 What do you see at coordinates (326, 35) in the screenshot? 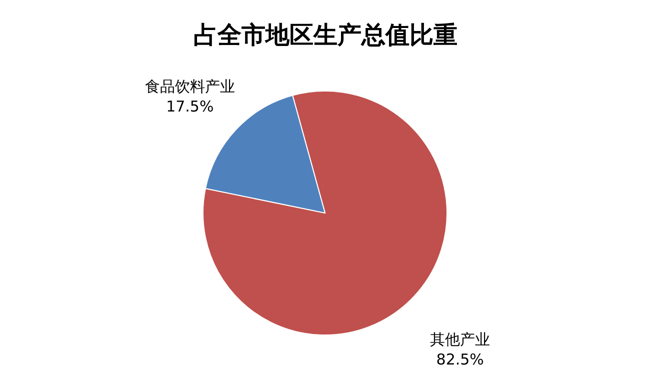
I see `chart-title: 占全市地区生产总值比重` at bounding box center [326, 35].